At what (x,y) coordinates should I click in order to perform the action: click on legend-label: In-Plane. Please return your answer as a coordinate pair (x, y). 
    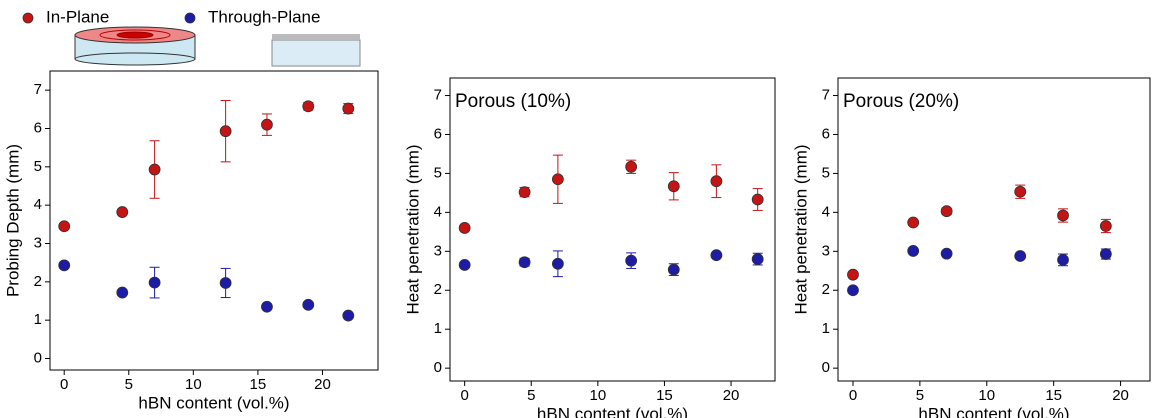
    Looking at the image, I should click on (77, 16).